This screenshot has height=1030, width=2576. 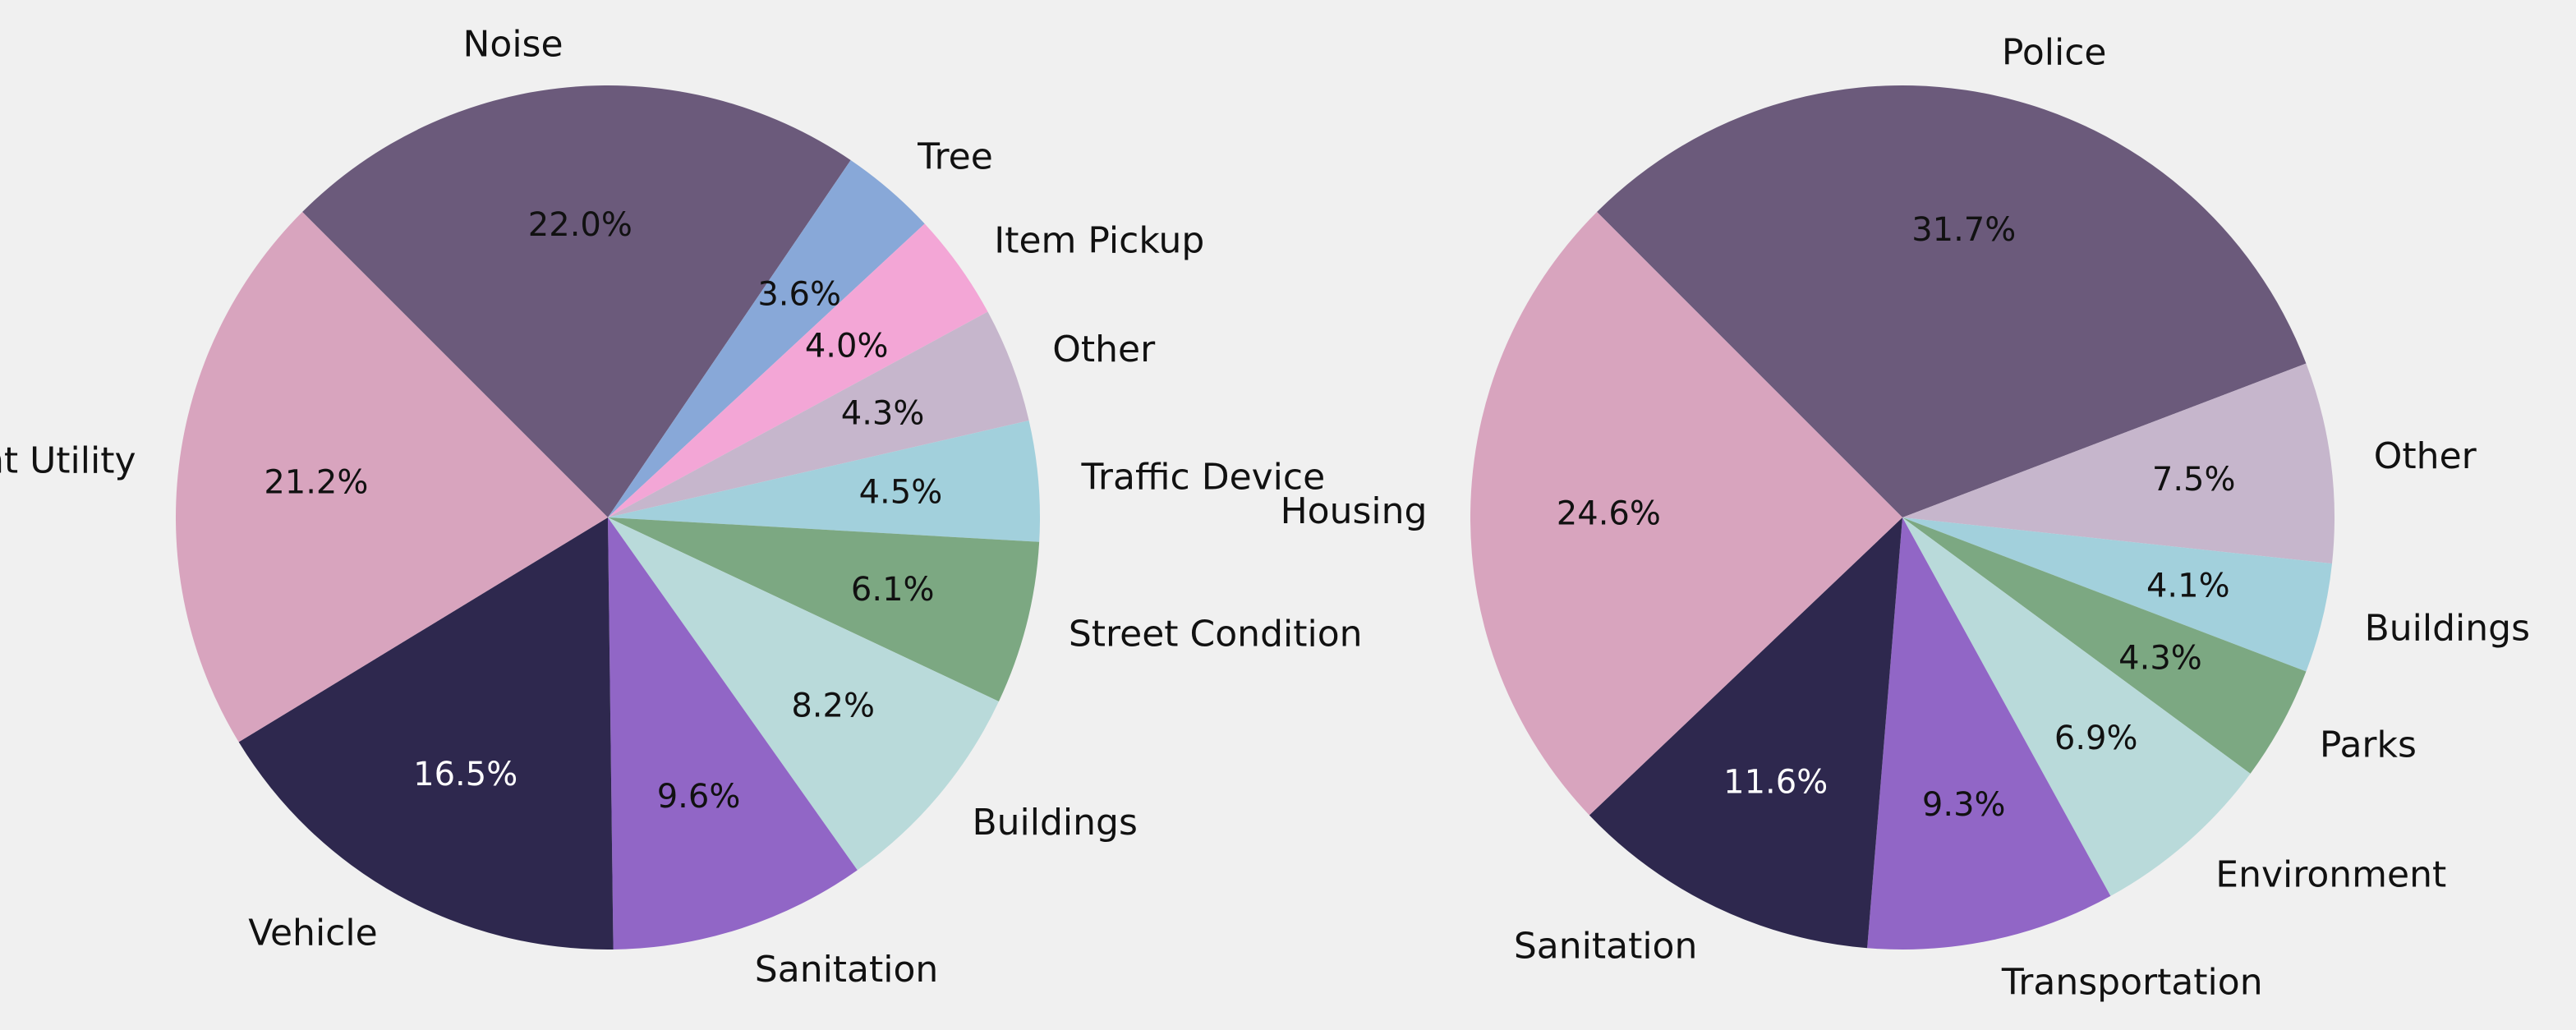 I want to click on slice-percent-label: 16.5%, so click(x=466, y=775).